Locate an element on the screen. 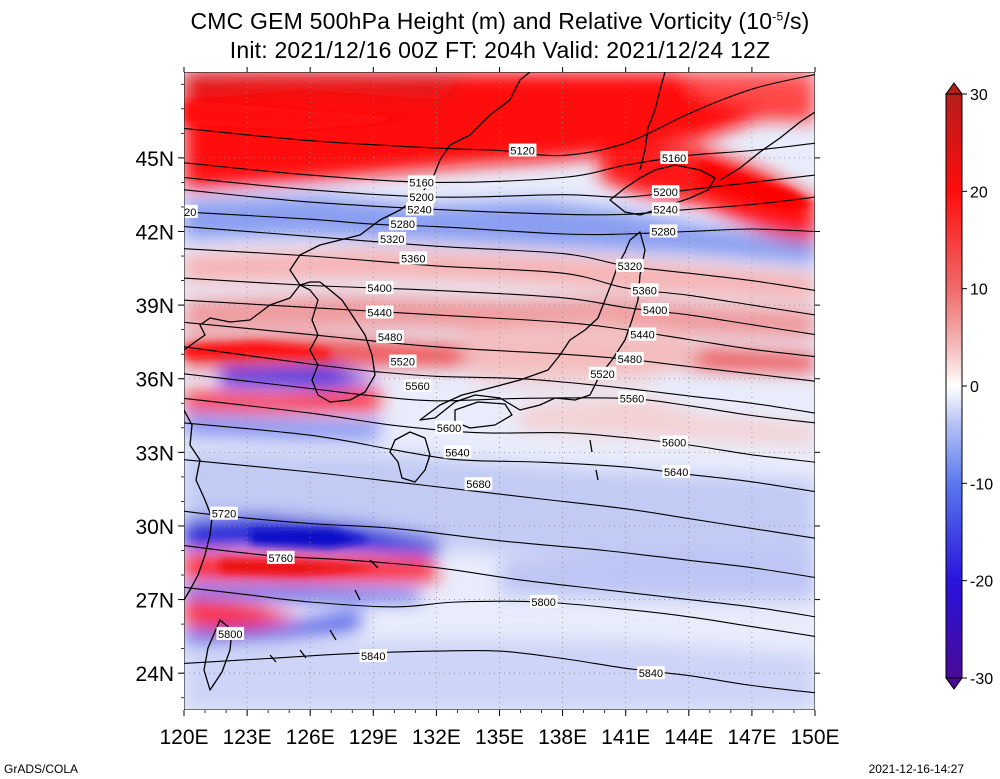  lon-label: 147E is located at coordinates (751, 737).